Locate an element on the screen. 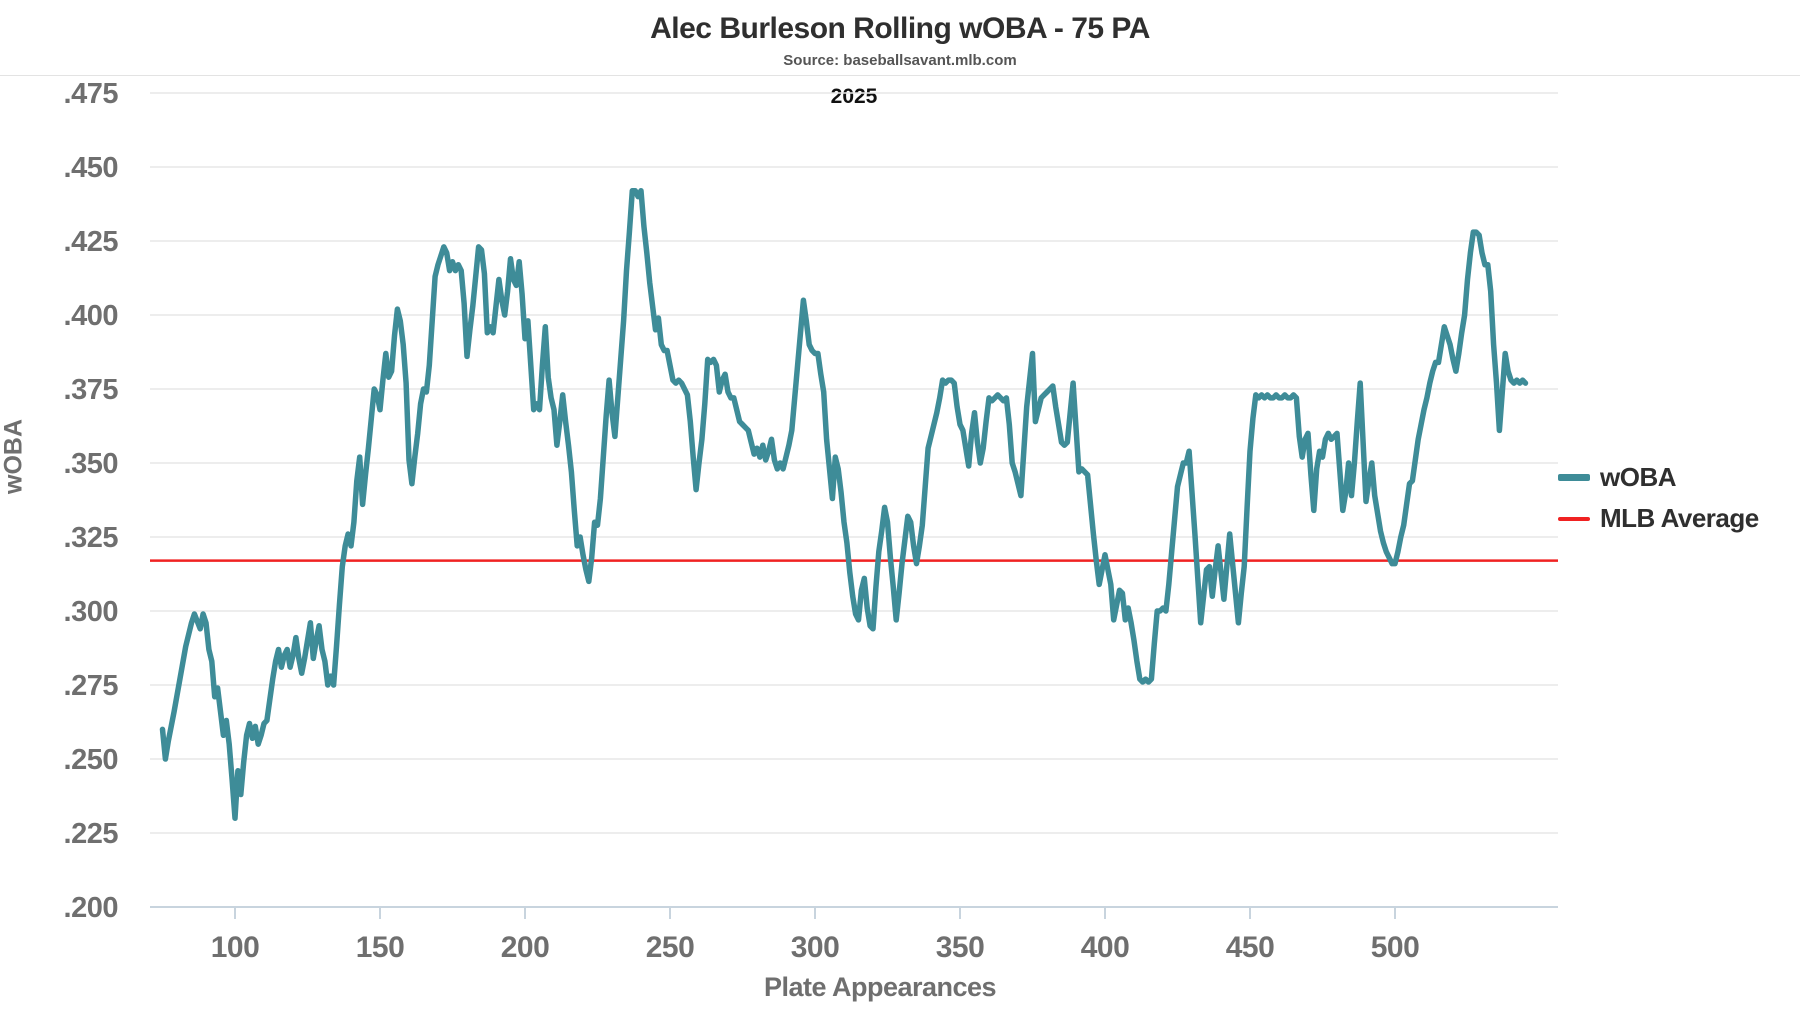 The height and width of the screenshot is (1013, 1800). y-tick-label: .450 is located at coordinates (91, 168).